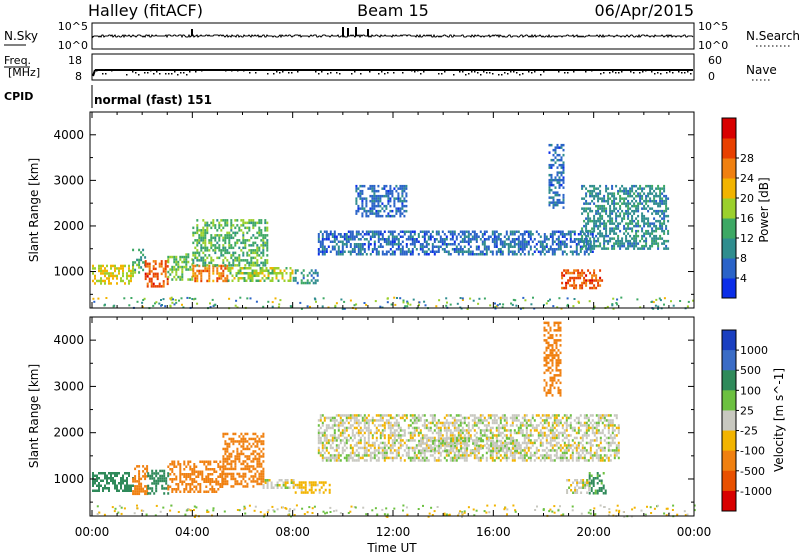  Describe the element at coordinates (34, 210) in the screenshot. I see `power-ylabel: Slant Range [km]` at that location.